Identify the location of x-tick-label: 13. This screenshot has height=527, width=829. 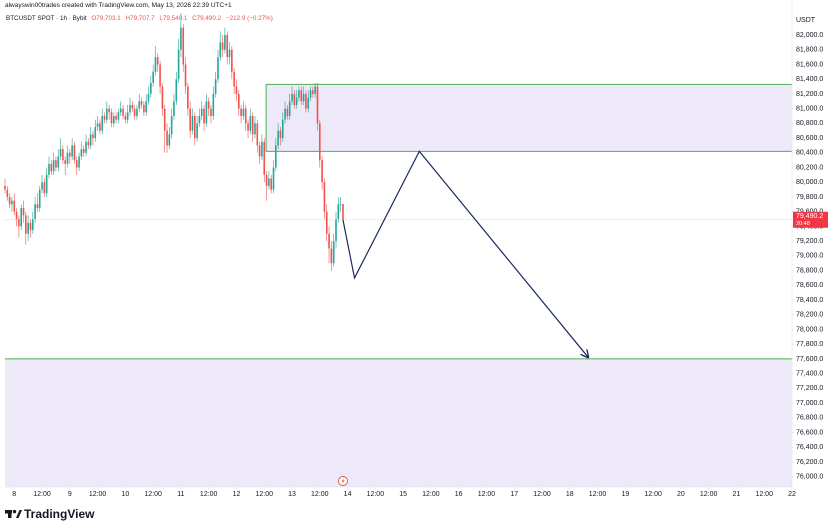
(292, 494).